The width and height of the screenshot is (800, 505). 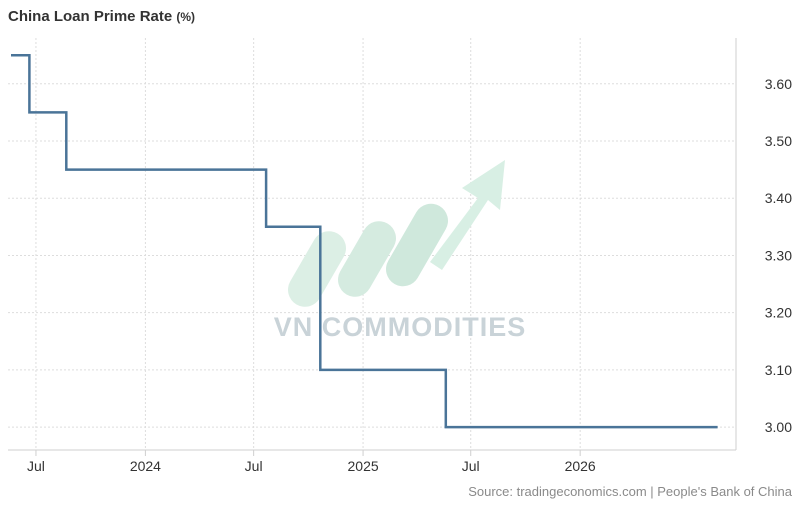 What do you see at coordinates (400, 327) in the screenshot?
I see `watermark-text: VN COMMODITIES` at bounding box center [400, 327].